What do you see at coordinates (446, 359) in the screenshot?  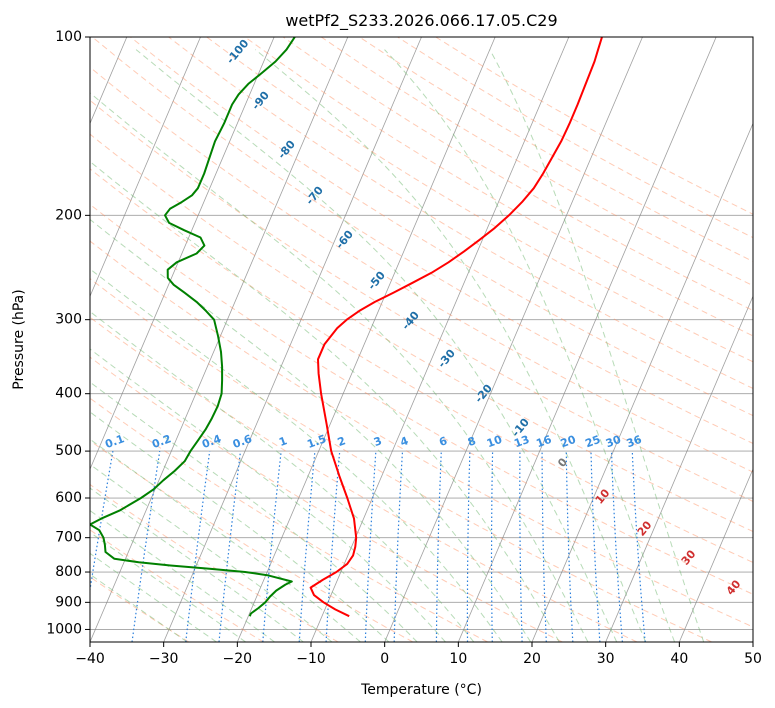 I see `dry-adiabat-label: -30` at bounding box center [446, 359].